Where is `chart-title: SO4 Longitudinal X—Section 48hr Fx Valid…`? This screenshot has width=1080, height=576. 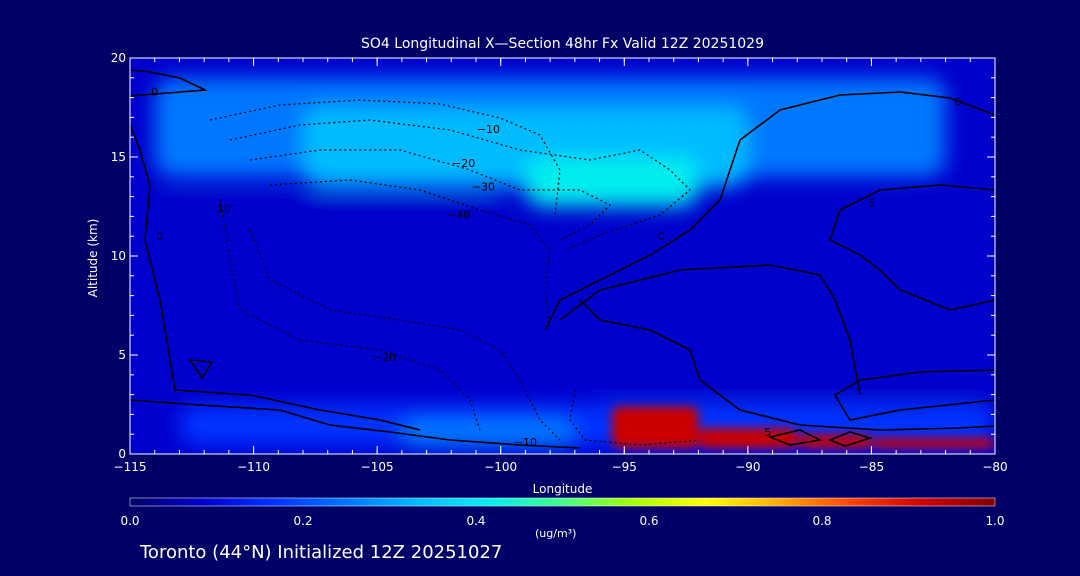
chart-title: SO4 Longitudinal X—Section 48hr Fx Valid… is located at coordinates (562, 44).